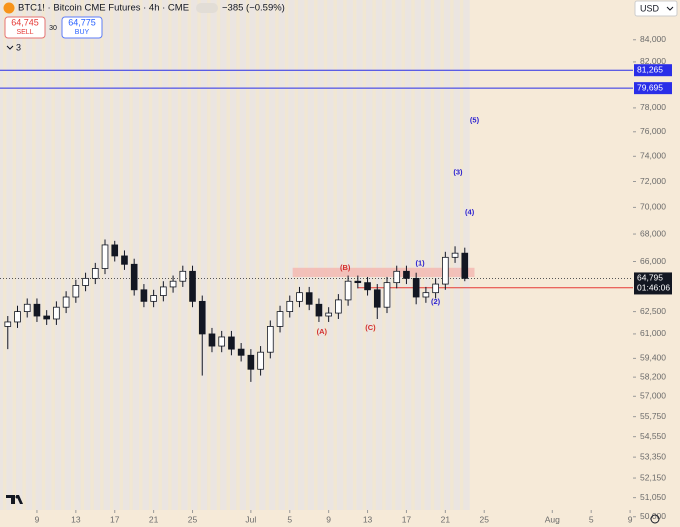  Describe the element at coordinates (250, 519) in the screenshot. I see `x-tick-label: Jul` at that location.